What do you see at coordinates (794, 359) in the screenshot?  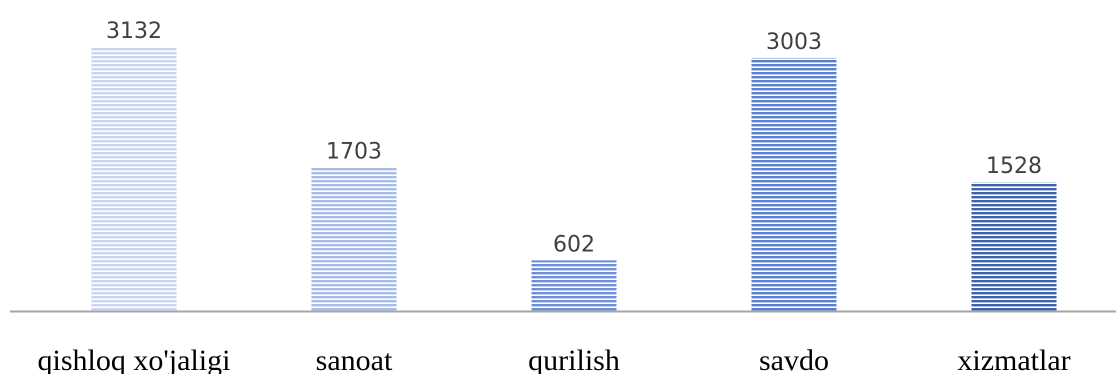 I see `category-label-3: savdo` at bounding box center [794, 359].